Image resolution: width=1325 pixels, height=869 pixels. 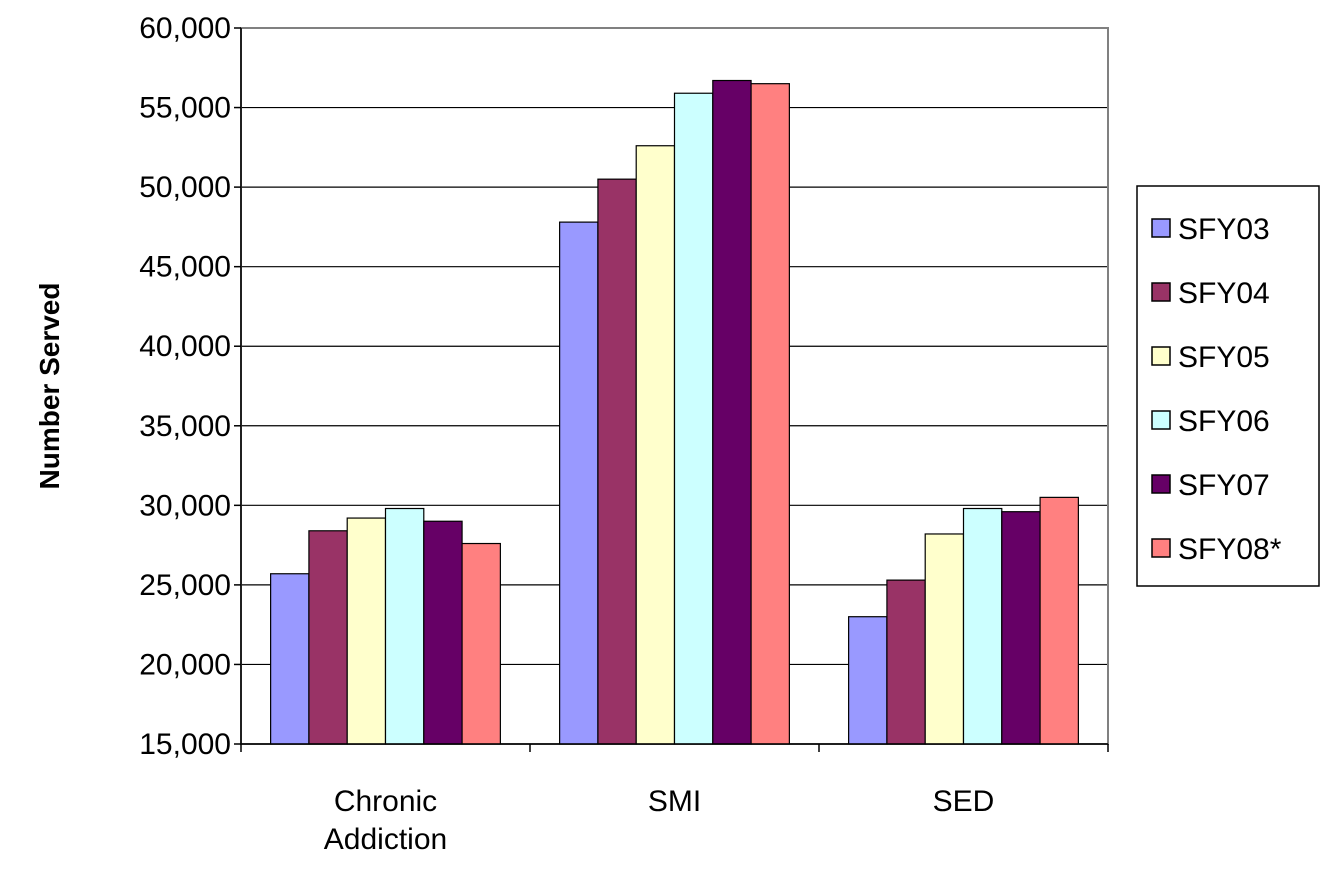 What do you see at coordinates (185, 187) in the screenshot?
I see `y-tick-label: 50,000` at bounding box center [185, 187].